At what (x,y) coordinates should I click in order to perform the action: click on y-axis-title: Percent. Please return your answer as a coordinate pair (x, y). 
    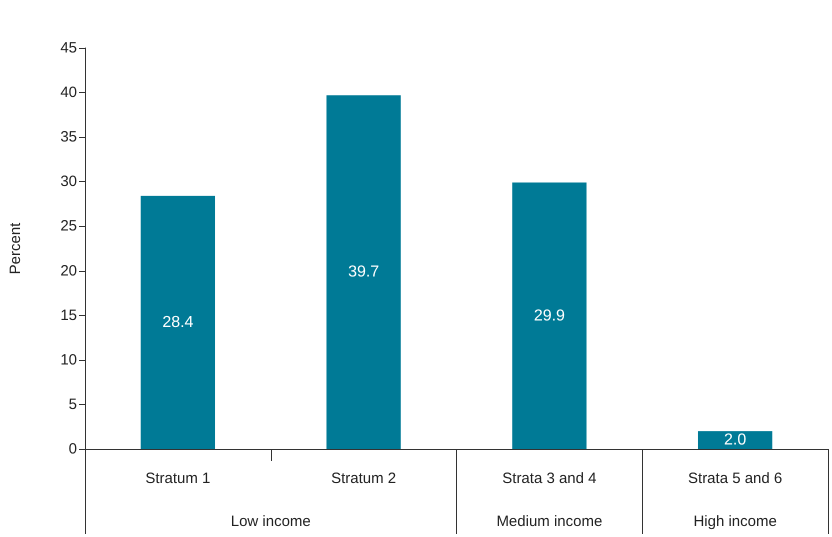
    Looking at the image, I should click on (15, 248).